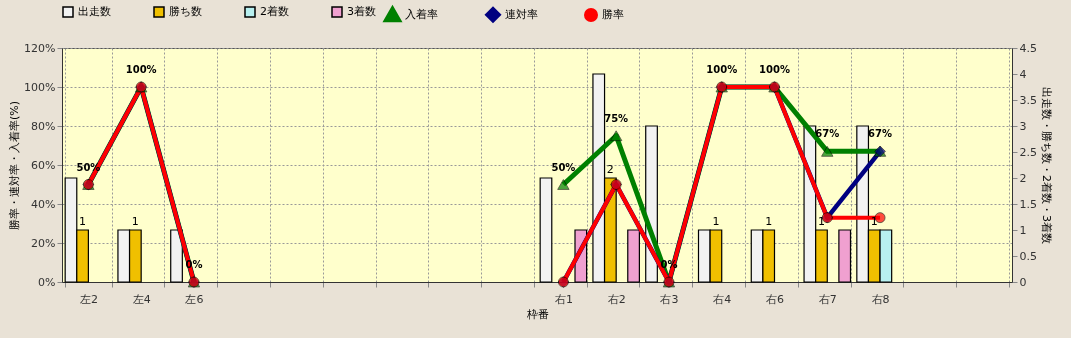 The width and height of the screenshot is (1071, 338). What do you see at coordinates (537, 314) in the screenshot?
I see `x-axis-title: 枠番` at bounding box center [537, 314].